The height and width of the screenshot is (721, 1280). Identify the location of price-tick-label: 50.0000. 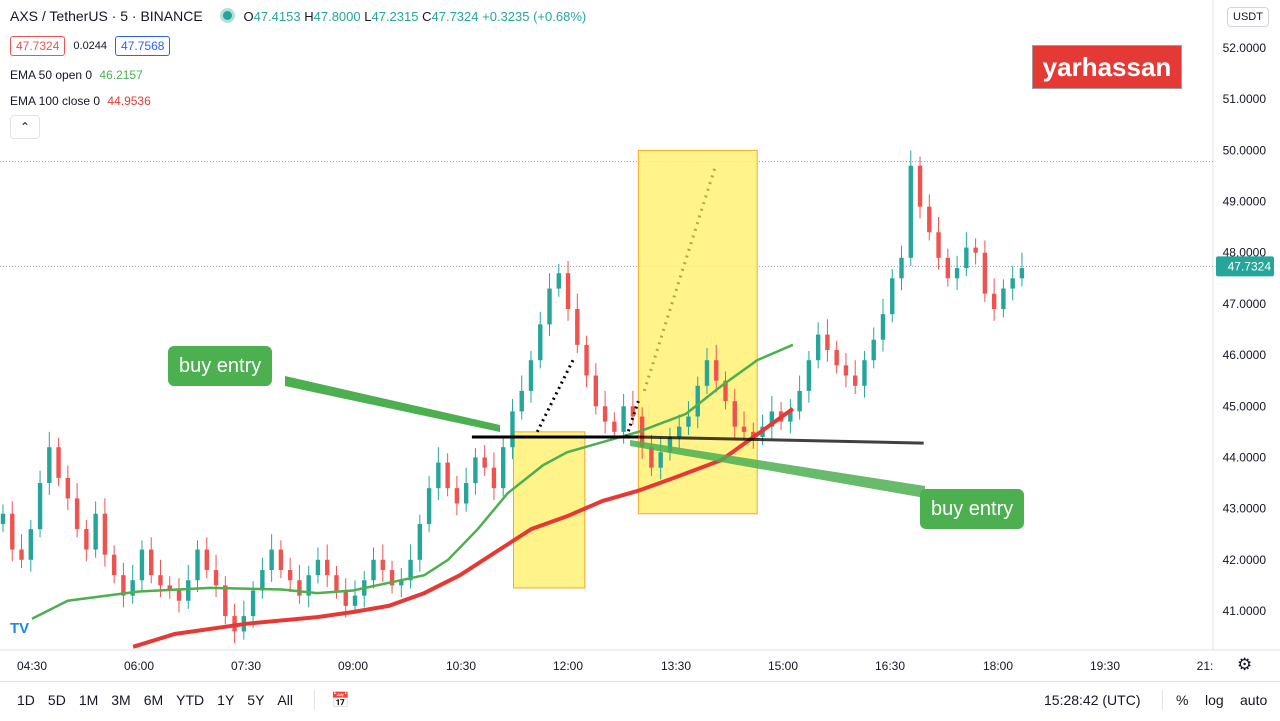
(1245, 150).